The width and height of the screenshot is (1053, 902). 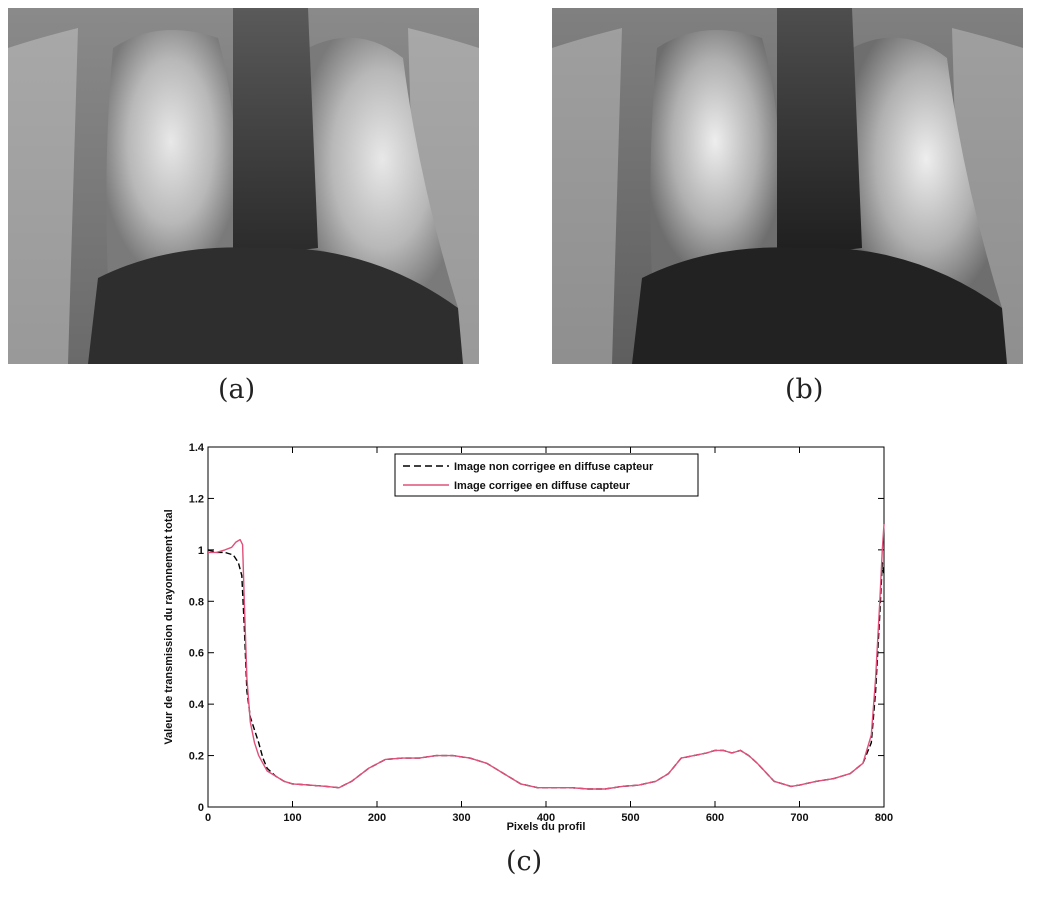 What do you see at coordinates (630, 818) in the screenshot?
I see `x-tick-label: 500` at bounding box center [630, 818].